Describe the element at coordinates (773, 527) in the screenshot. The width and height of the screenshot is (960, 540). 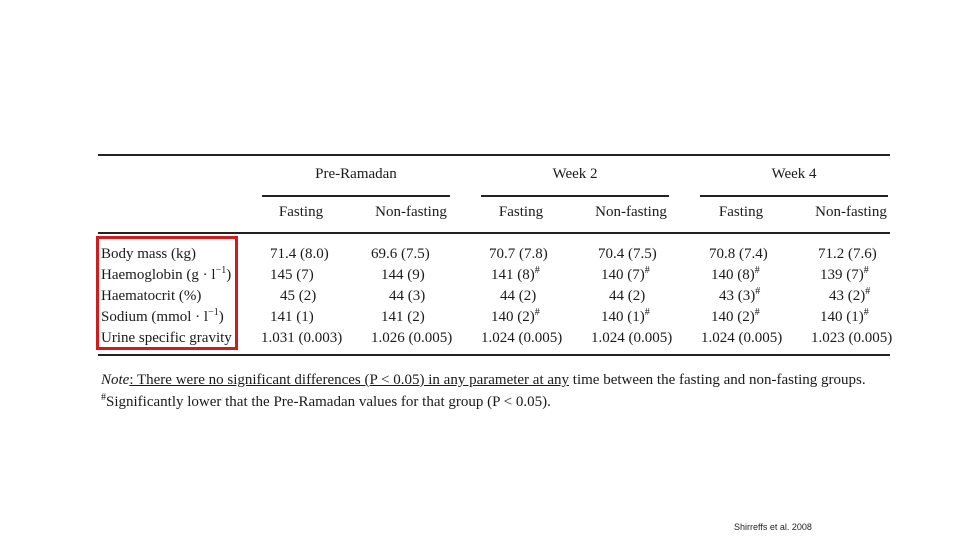
I see `citation: Shirreffs et al. 2008` at that location.